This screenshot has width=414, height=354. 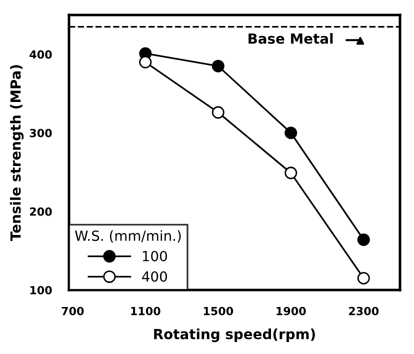 What do you see at coordinates (154, 256) in the screenshot?
I see `legend-label: 100` at bounding box center [154, 256].